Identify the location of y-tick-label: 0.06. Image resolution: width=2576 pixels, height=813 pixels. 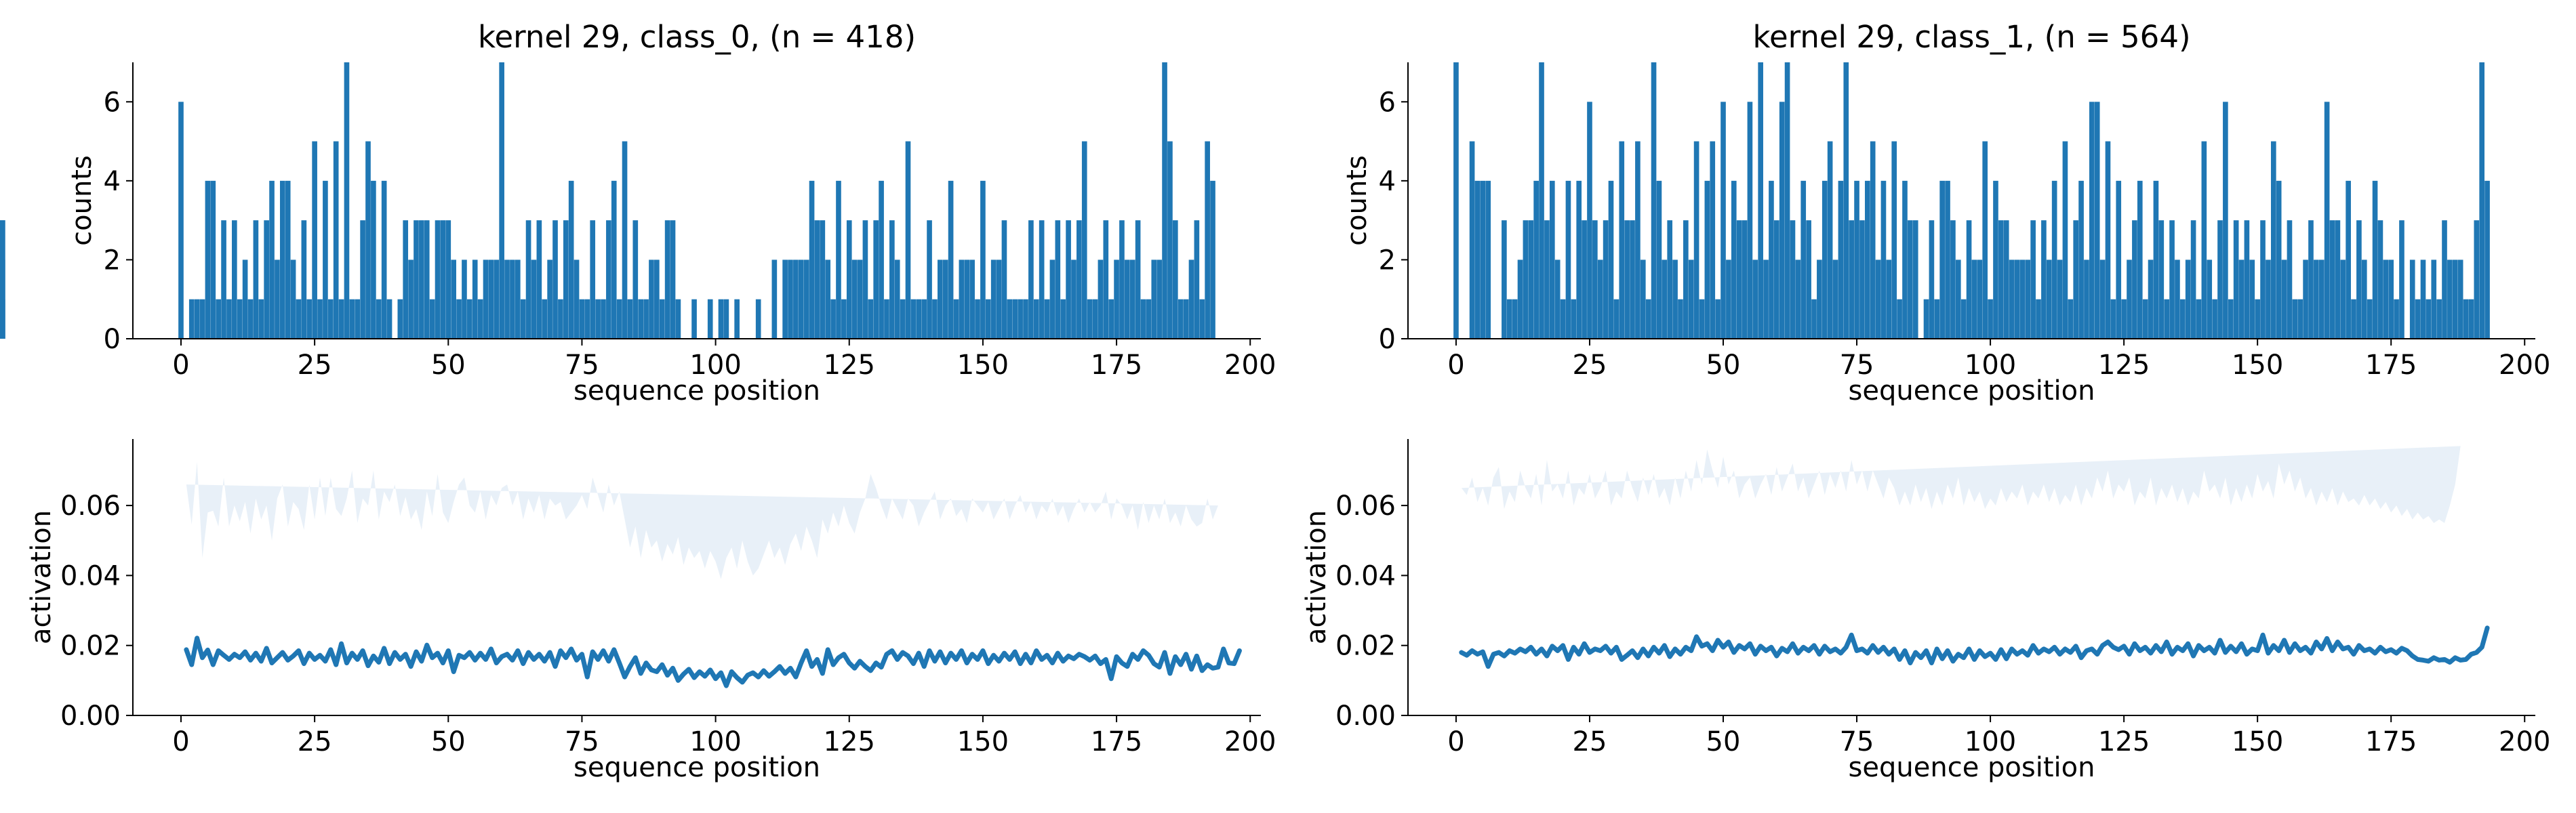
(90, 506).